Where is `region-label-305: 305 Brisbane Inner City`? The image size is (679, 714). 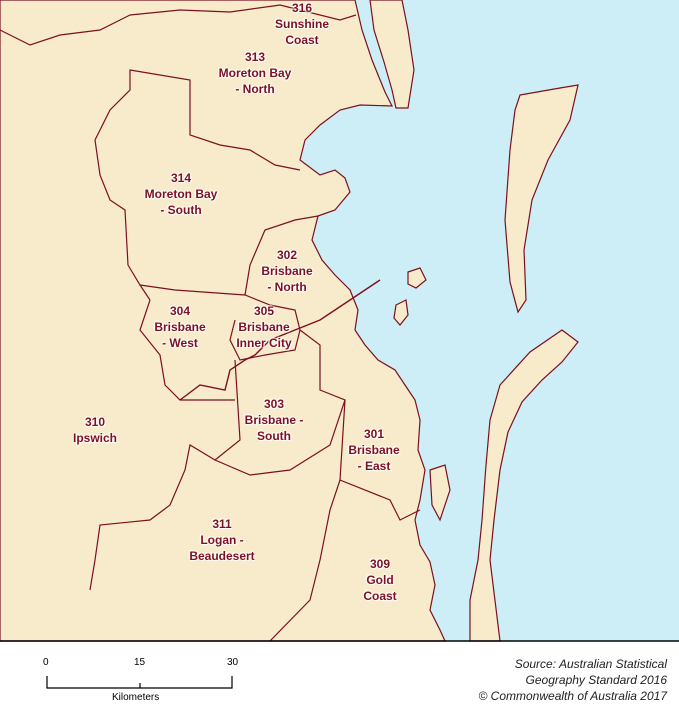
region-label-305: 305 Brisbane Inner City is located at coordinates (264, 327).